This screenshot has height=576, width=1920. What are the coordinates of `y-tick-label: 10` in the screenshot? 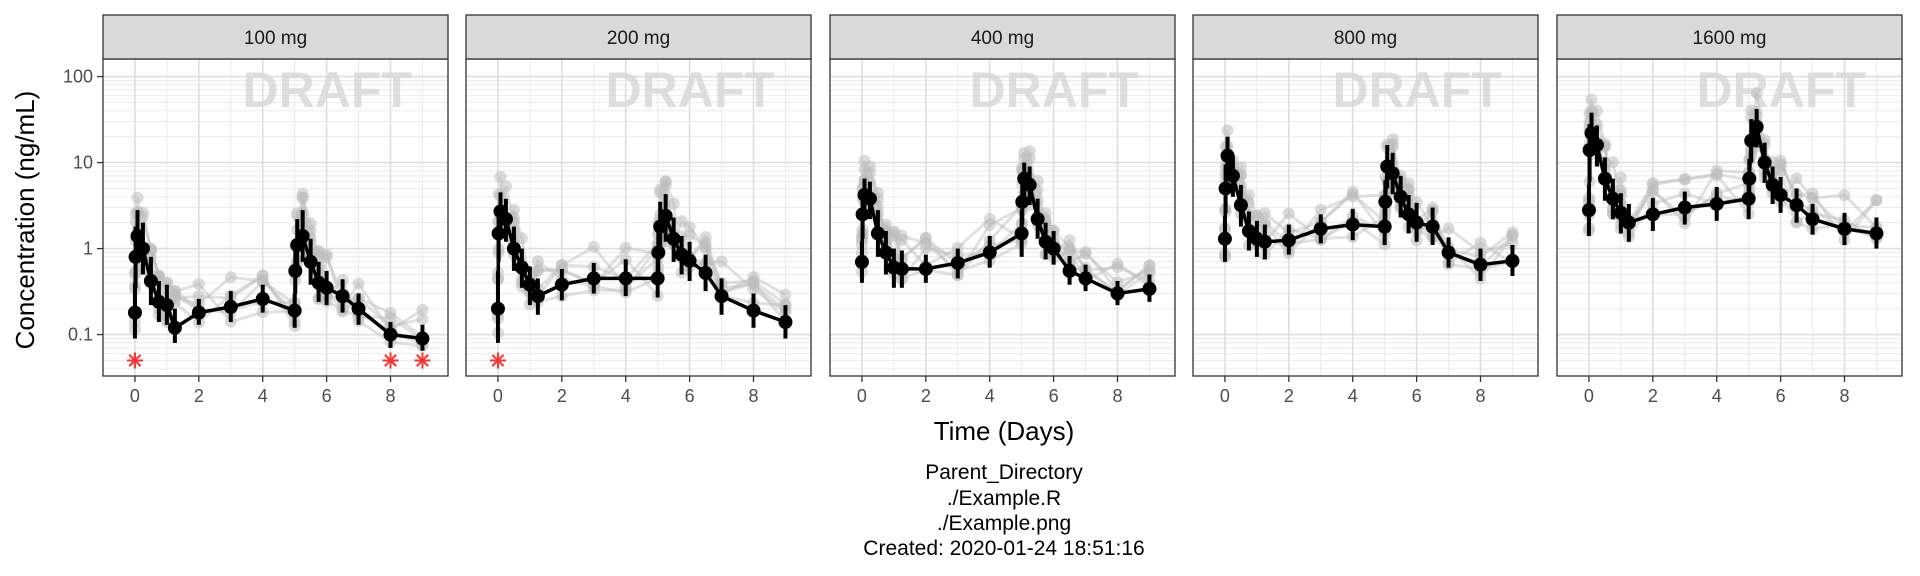 It's located at (83, 163).